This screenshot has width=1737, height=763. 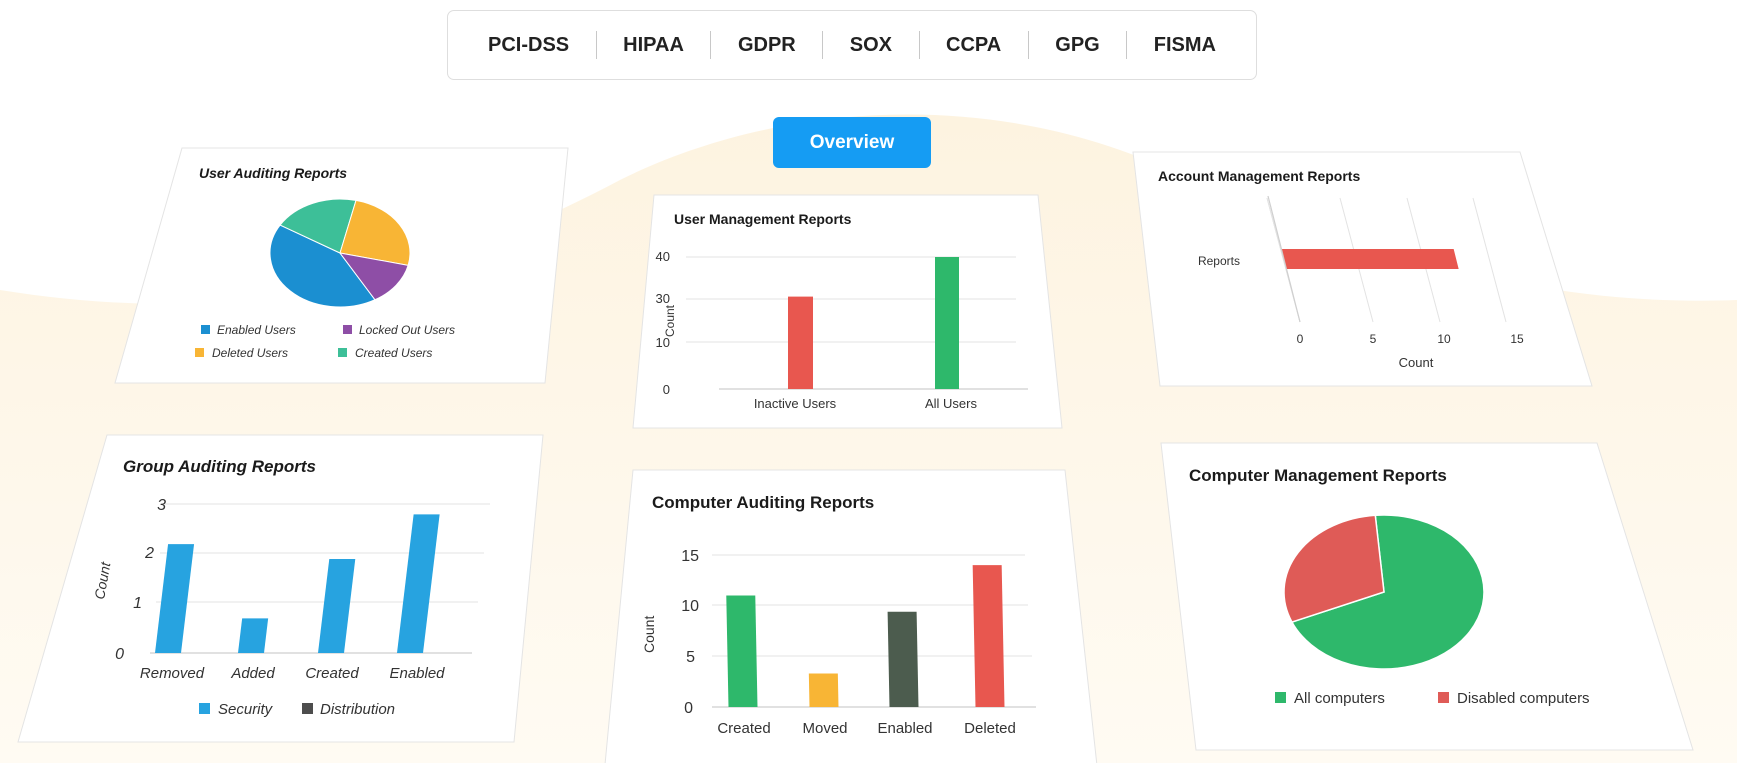 I want to click on tab-gpg: GPG, so click(x=1077, y=44).